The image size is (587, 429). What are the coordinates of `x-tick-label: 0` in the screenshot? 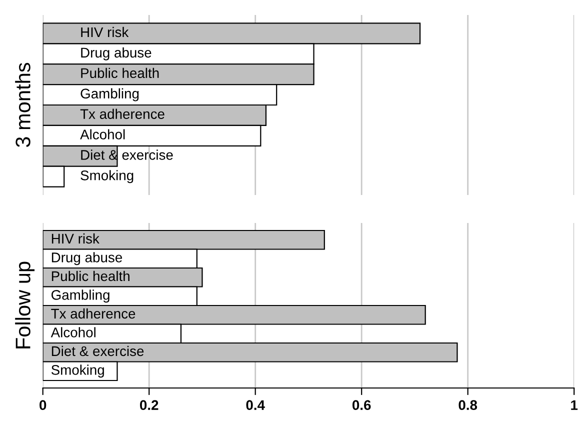 It's located at (43, 405).